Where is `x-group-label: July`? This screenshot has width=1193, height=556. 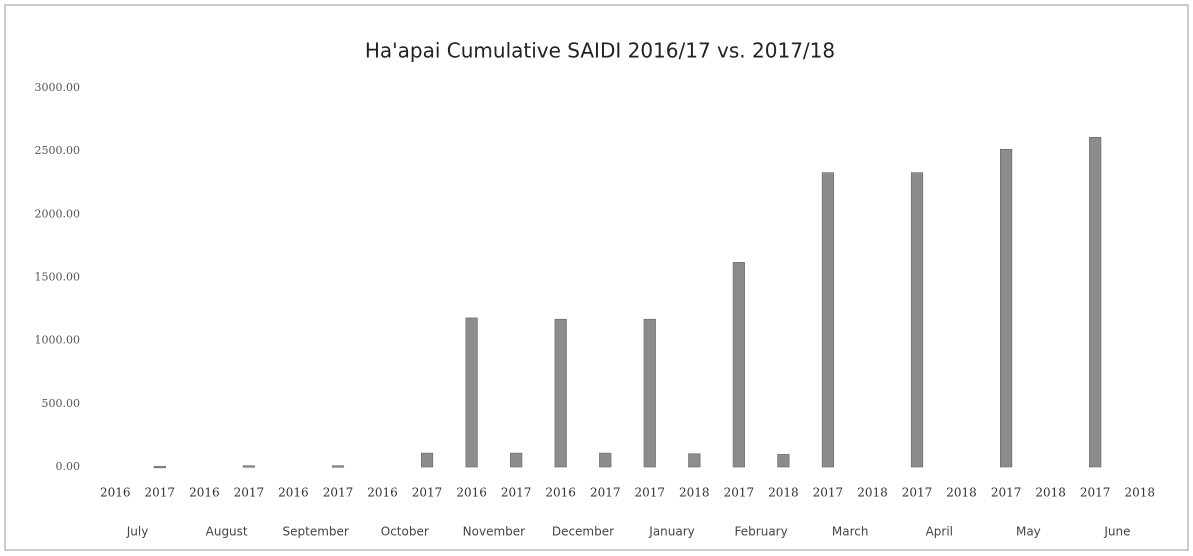
x-group-label: July is located at coordinates (137, 532).